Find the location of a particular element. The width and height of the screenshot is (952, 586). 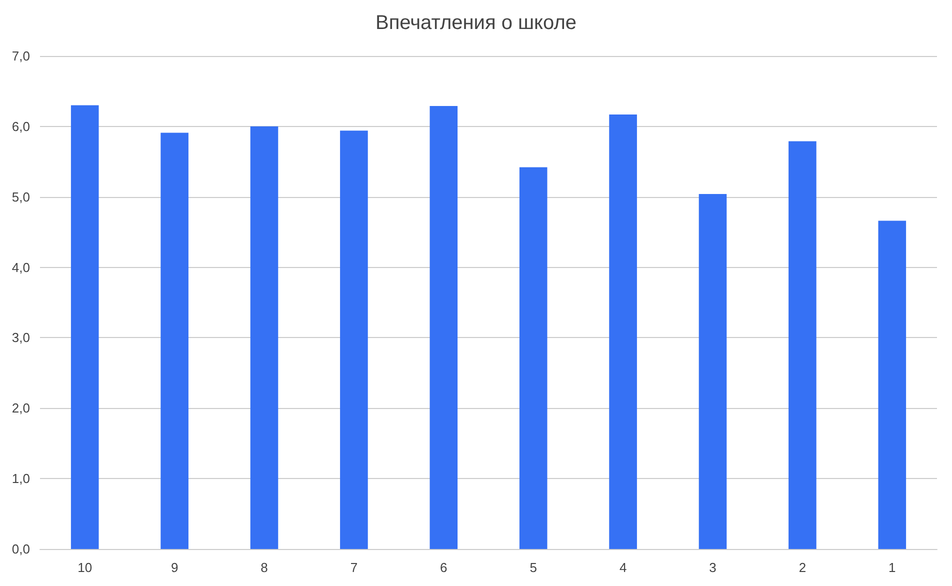

x-tick-label: 4 is located at coordinates (623, 567).